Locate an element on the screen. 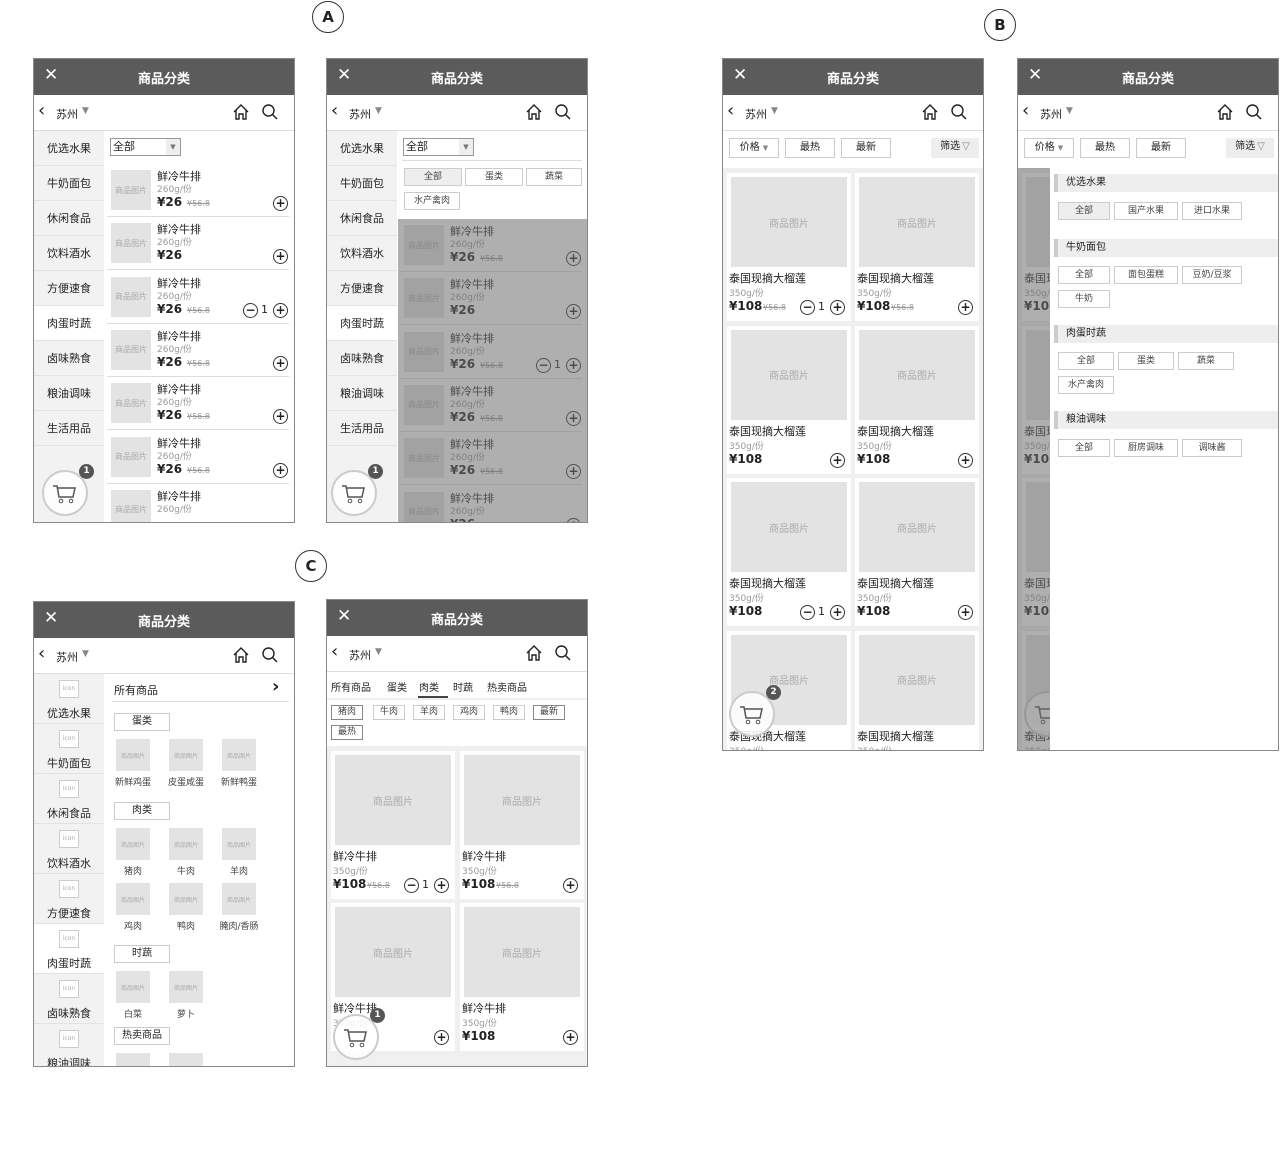 Image resolution: width=1280 pixels, height=1149 pixels. sidebar-item: 牛奶面包 is located at coordinates (362, 183).